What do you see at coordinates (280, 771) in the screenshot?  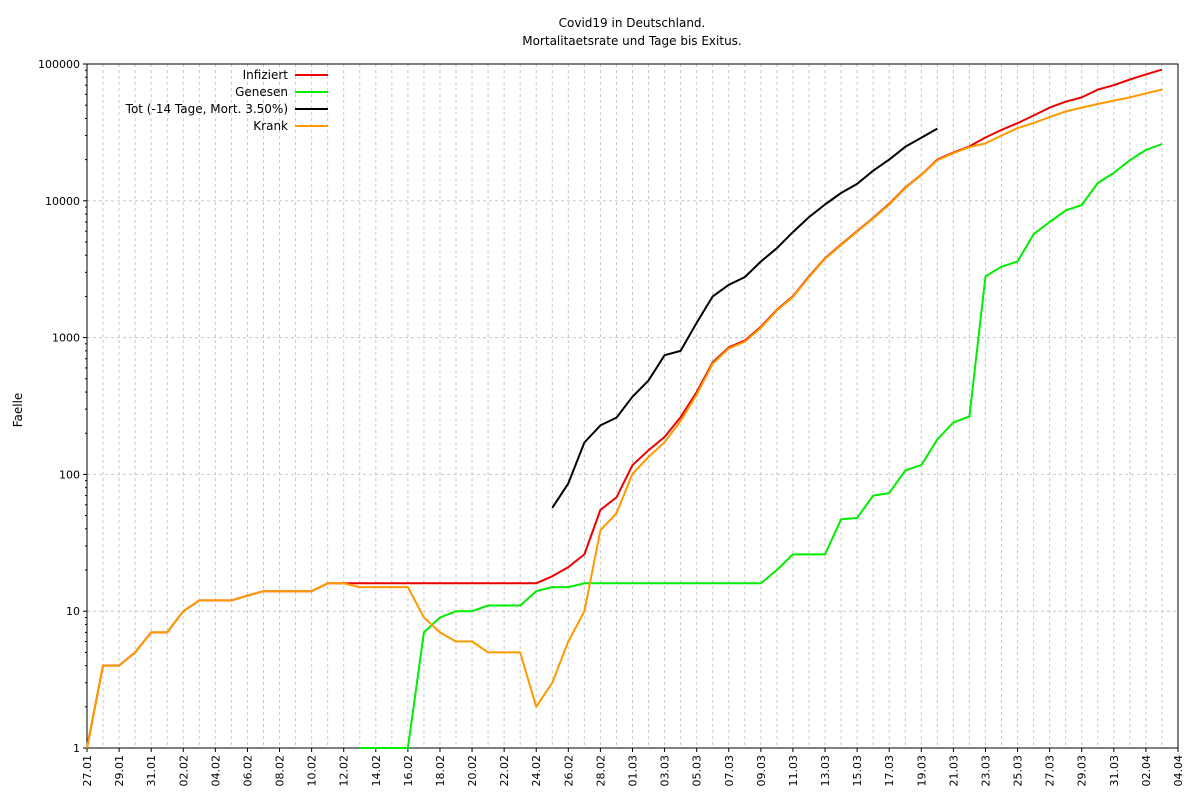 I see `x-tick-label: 08.02` at bounding box center [280, 771].